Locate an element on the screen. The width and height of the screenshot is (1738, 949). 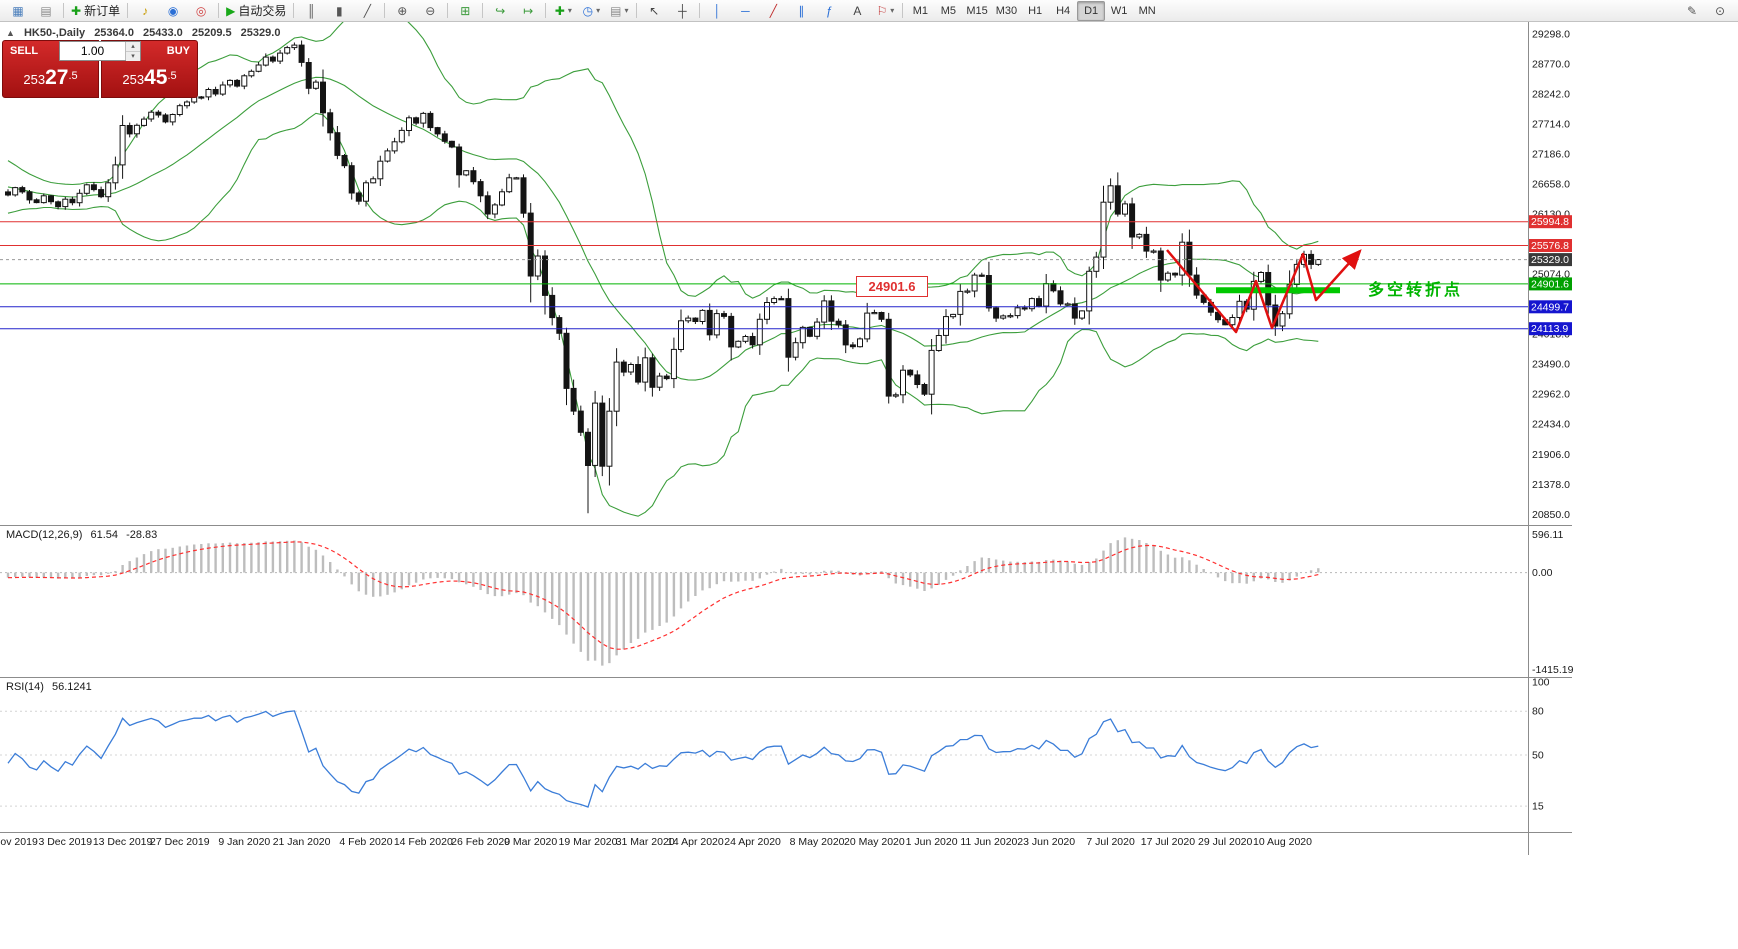
price-tag-value: 25994.8 is located at coordinates (1550, 222).